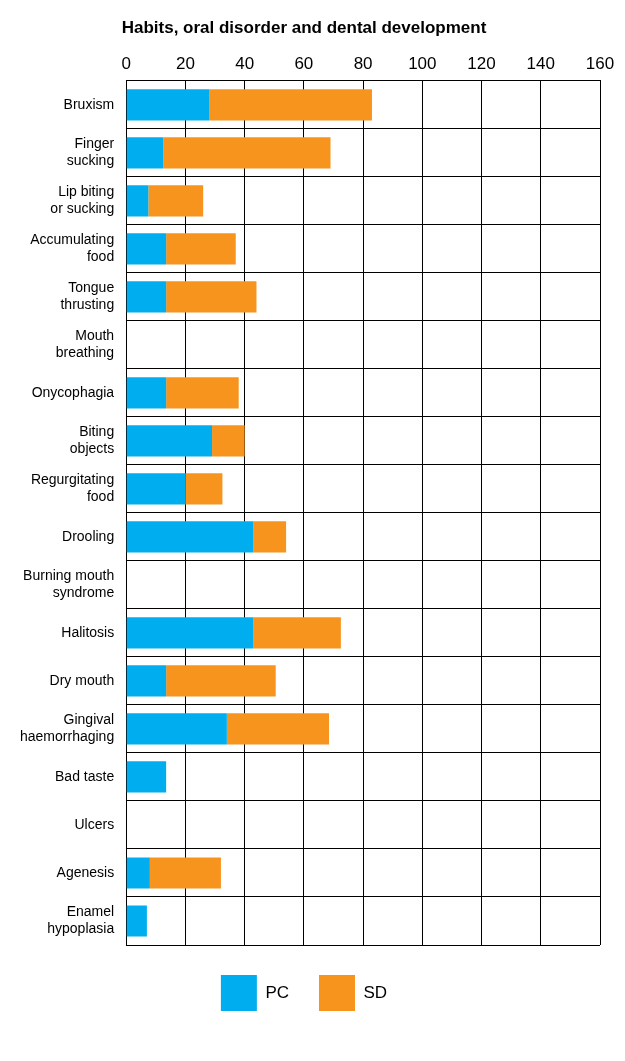 The image size is (625, 1061). What do you see at coordinates (73, 391) in the screenshot?
I see `y-tick-label: Onycophagia` at bounding box center [73, 391].